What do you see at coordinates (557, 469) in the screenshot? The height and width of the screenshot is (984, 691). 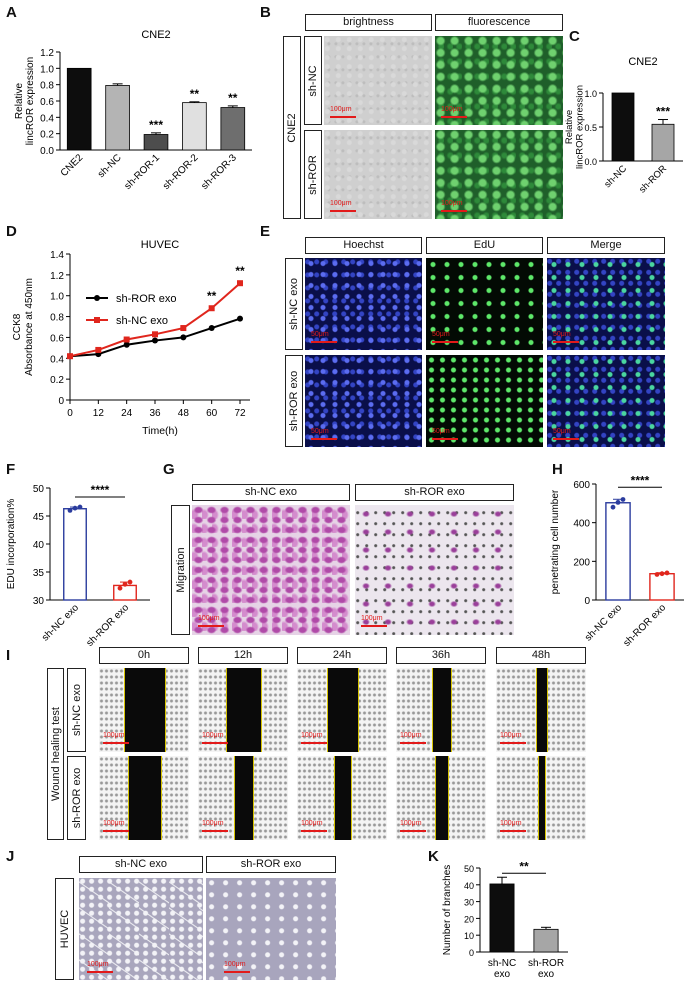 I see `panel-label-h: H` at bounding box center [557, 469].